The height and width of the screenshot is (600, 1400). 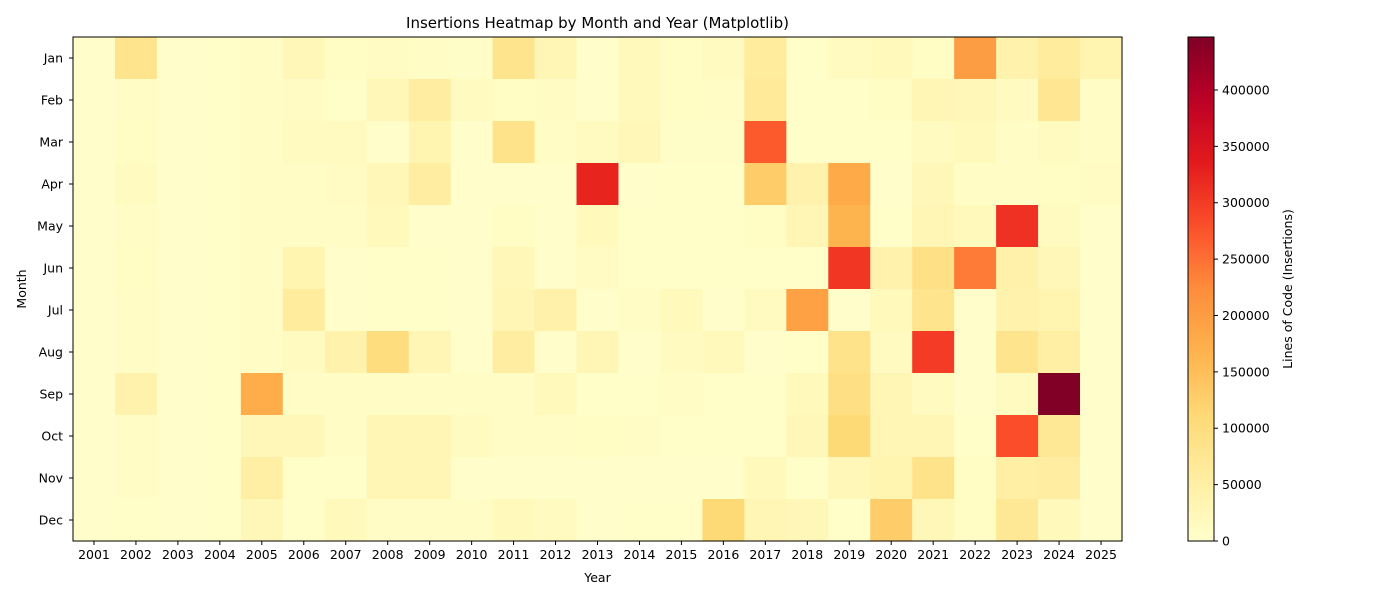 What do you see at coordinates (55, 310) in the screenshot?
I see `y-tick-label: Jul` at bounding box center [55, 310].